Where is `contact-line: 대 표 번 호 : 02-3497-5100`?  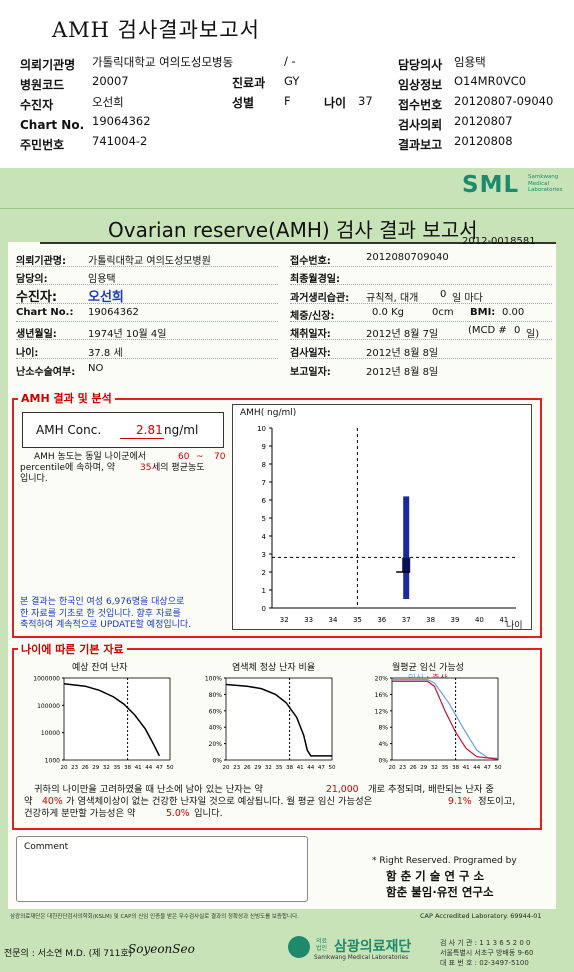 contact-line: 대 표 번 호 : 02-3497-5100 is located at coordinates (484, 963).